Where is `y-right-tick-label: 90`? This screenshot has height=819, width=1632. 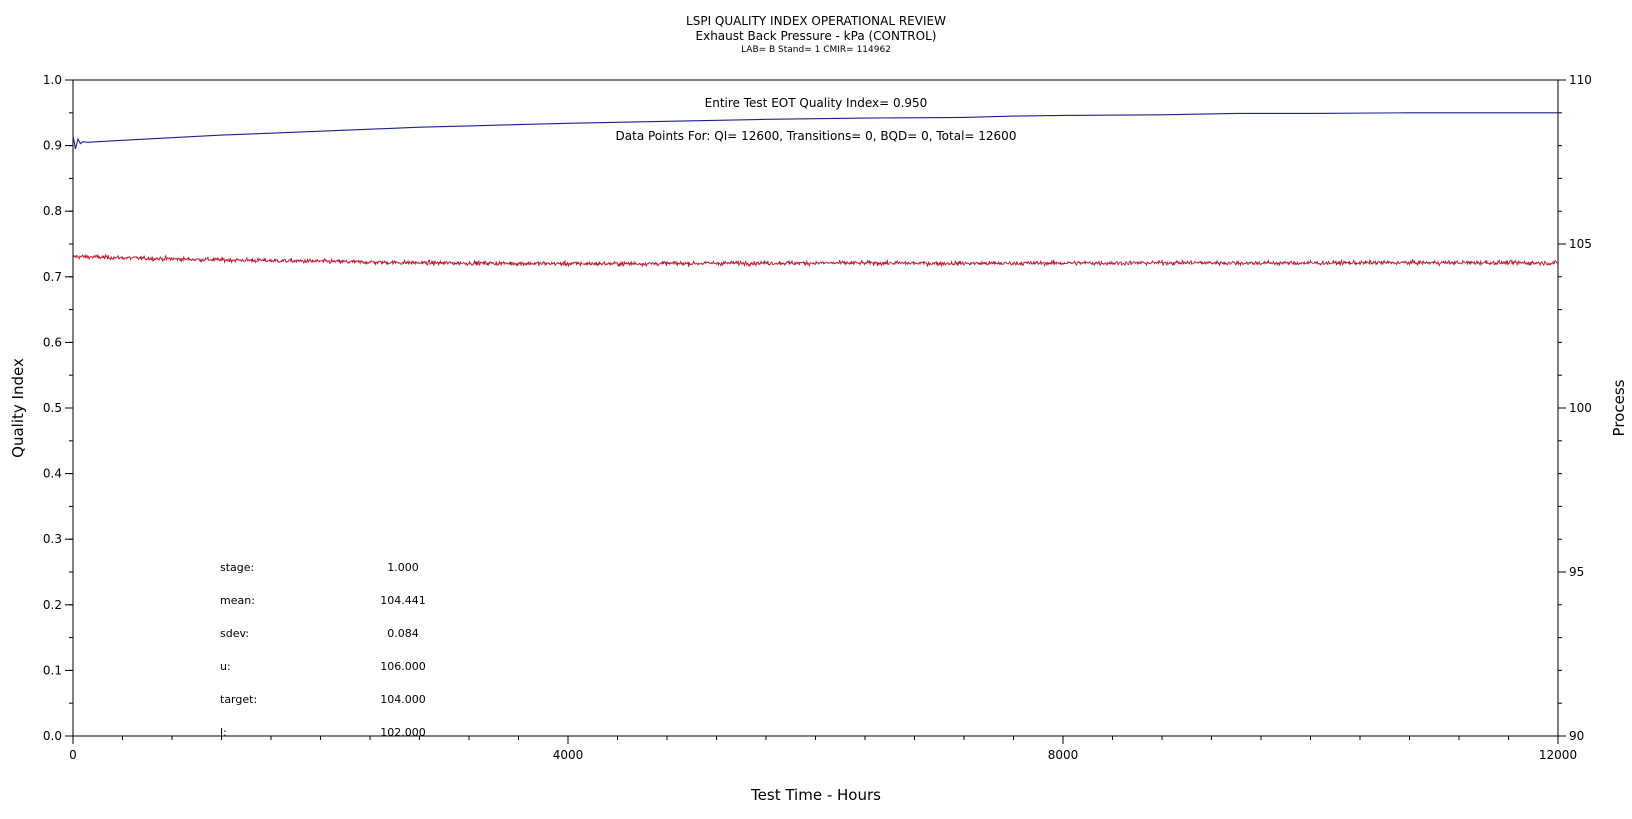
y-right-tick-label: 90 is located at coordinates (1576, 736).